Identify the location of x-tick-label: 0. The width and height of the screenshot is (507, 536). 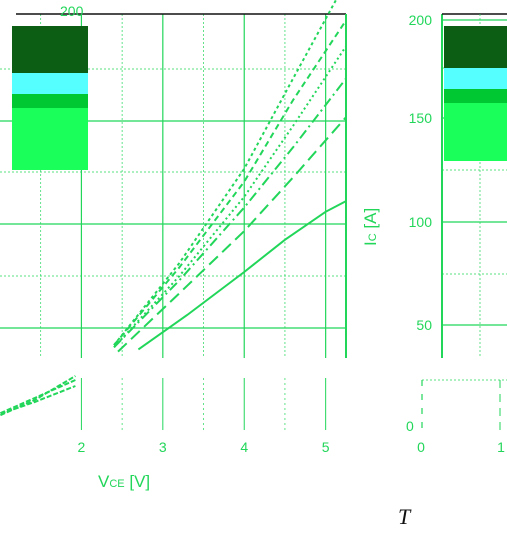
(421, 447).